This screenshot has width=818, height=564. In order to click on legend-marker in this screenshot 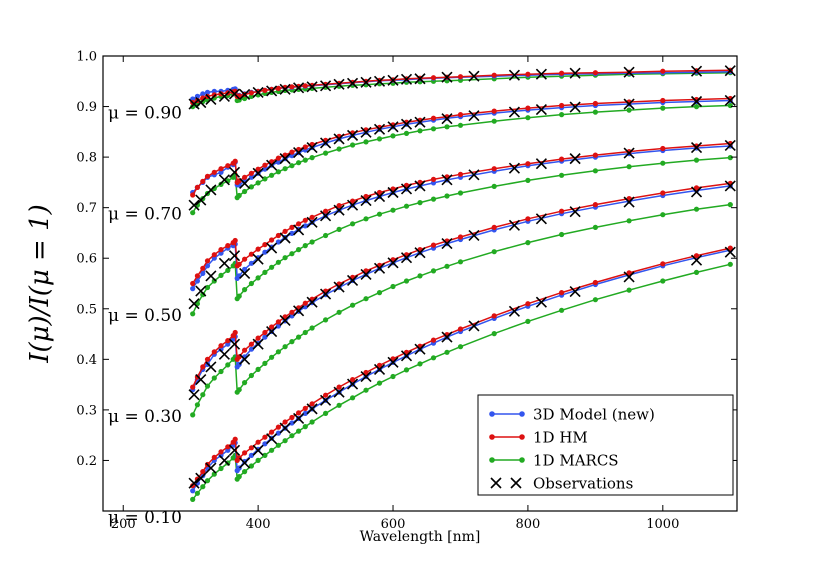, I will do `click(492, 437)`.